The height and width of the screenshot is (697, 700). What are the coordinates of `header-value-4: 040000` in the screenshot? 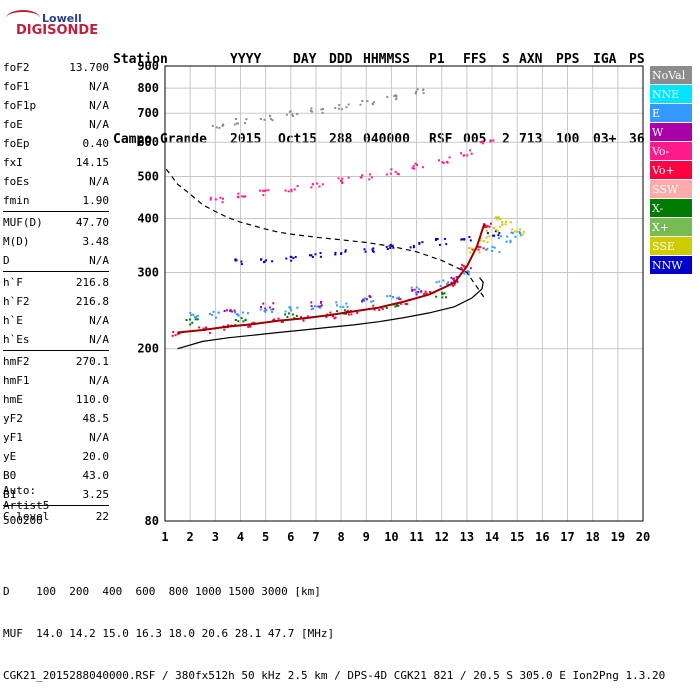 It's located at (386, 139).